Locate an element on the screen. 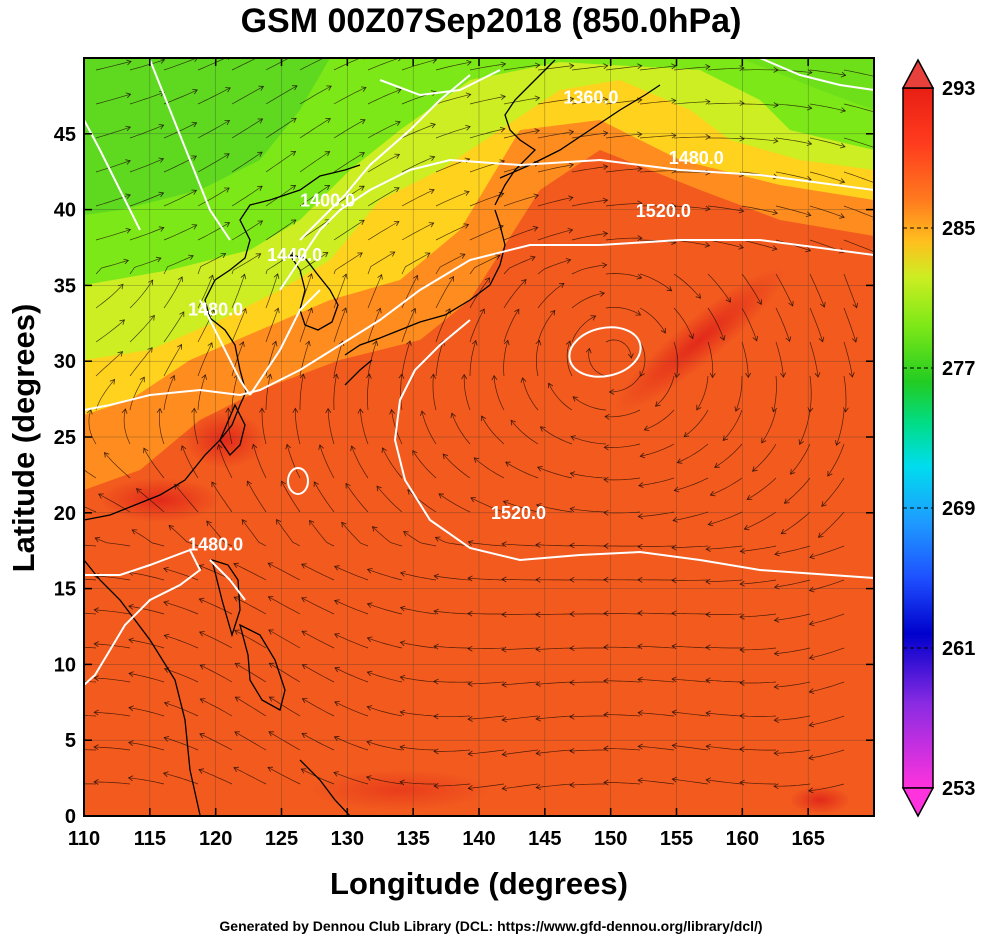 The image size is (982, 940). colorbar-tick-label: 253 is located at coordinates (958, 789).